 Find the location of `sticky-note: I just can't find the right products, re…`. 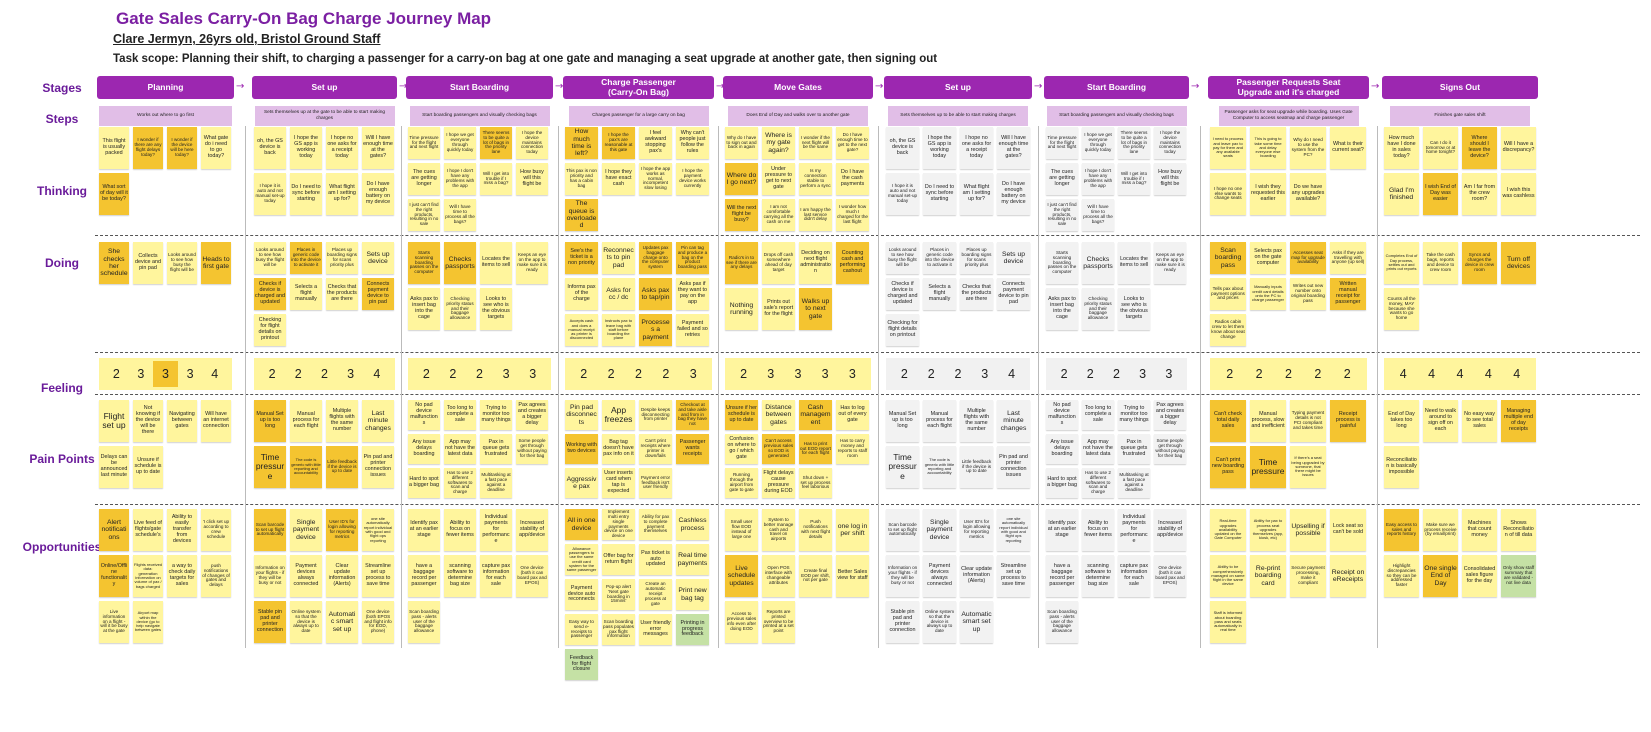

sticky-note: I just can't find the right products, re… is located at coordinates (424, 215).